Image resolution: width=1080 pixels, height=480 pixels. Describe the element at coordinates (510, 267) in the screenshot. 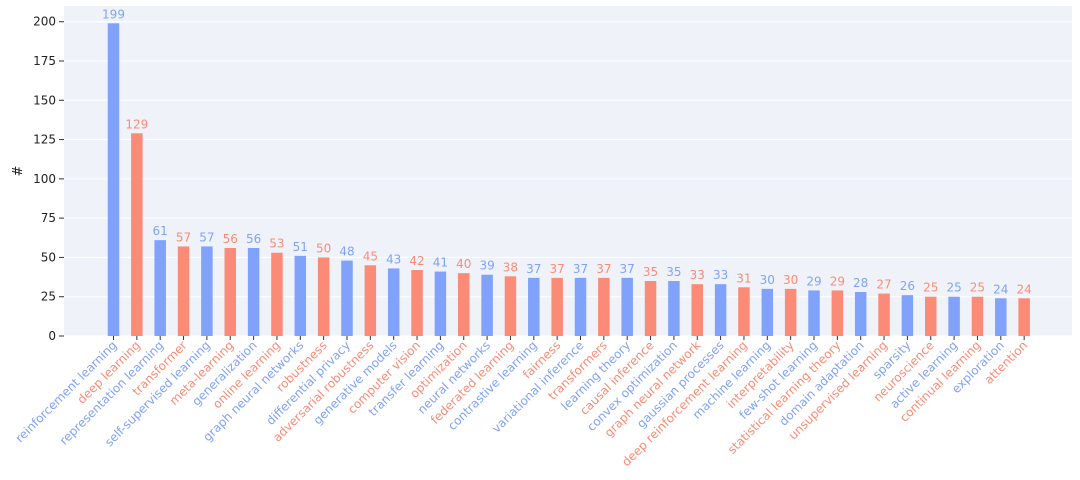

I see `bar-value-label: 38` at that location.